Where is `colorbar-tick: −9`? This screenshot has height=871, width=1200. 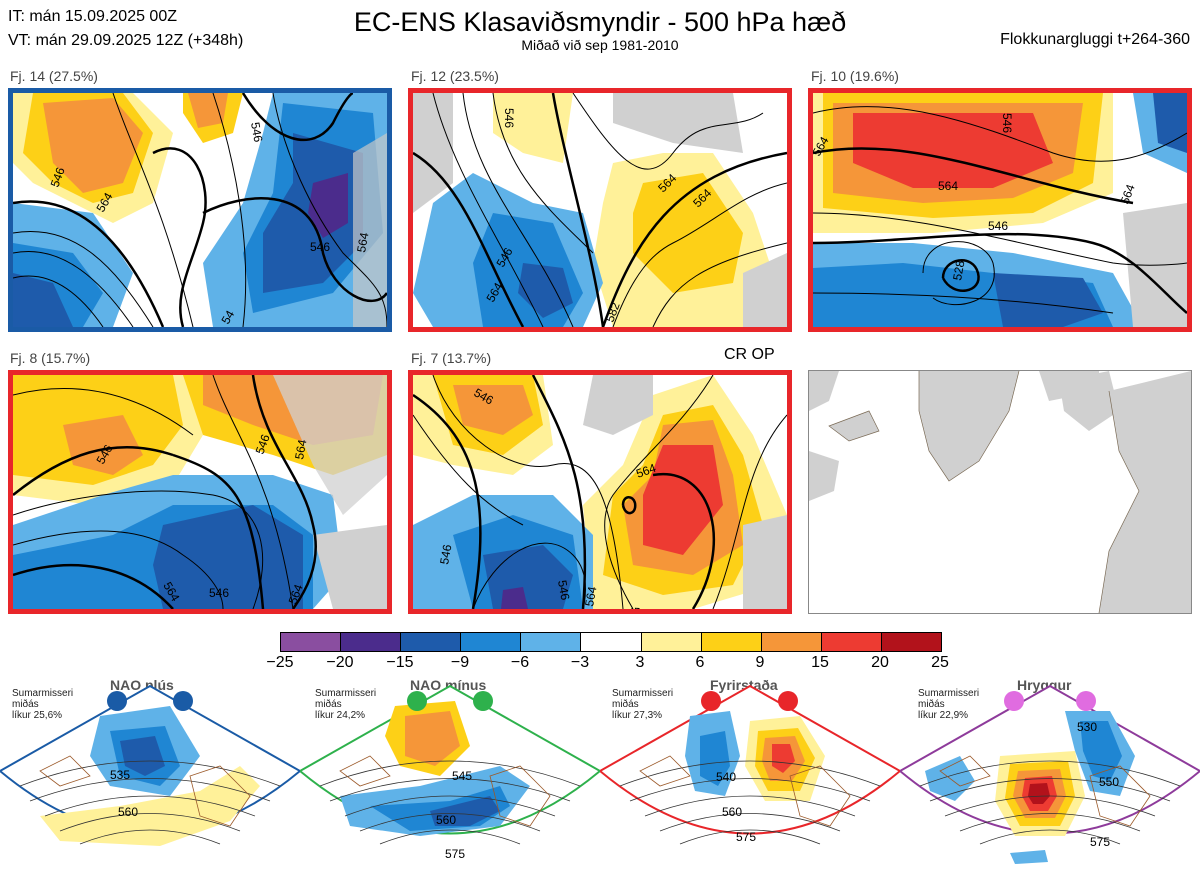
colorbar-tick: −9 is located at coordinates (460, 662).